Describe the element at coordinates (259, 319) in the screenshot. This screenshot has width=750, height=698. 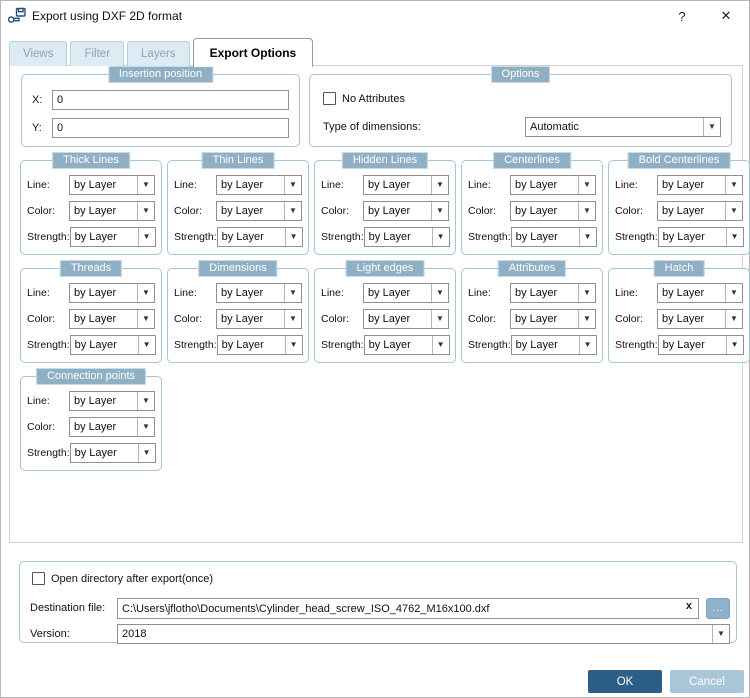
I see `dimensions-color--combo: by Layer ▼` at that location.